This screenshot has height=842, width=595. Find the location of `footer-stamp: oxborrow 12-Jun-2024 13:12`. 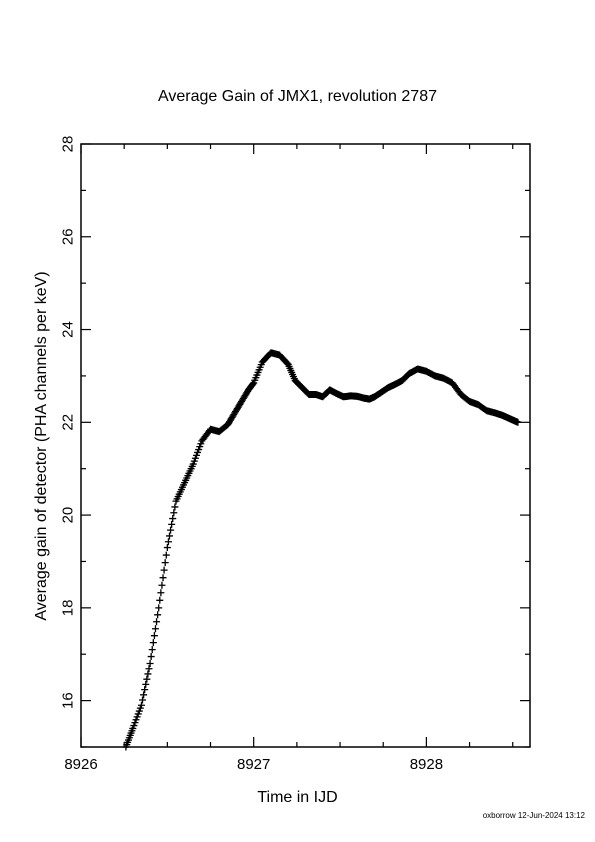

footer-stamp: oxborrow 12-Jun-2024 13:12 is located at coordinates (533, 815).